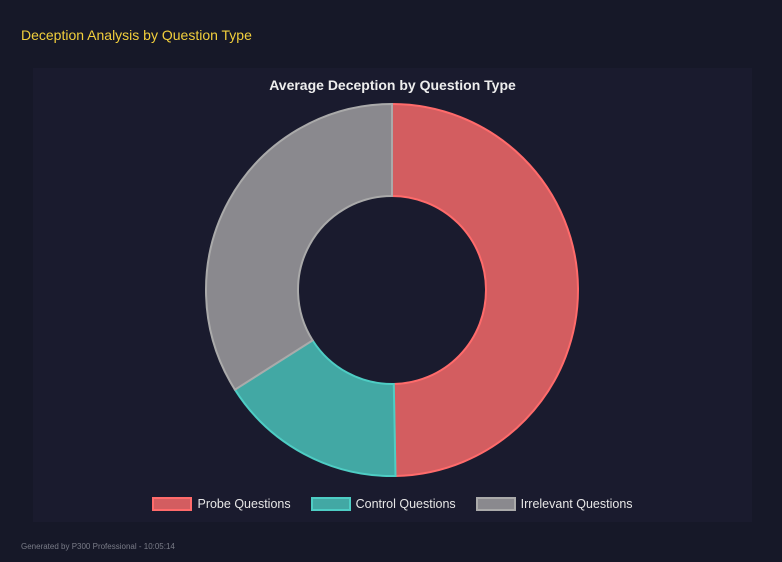 The height and width of the screenshot is (562, 782). I want to click on donut-slice-irrelevant-questions, so click(299, 247).